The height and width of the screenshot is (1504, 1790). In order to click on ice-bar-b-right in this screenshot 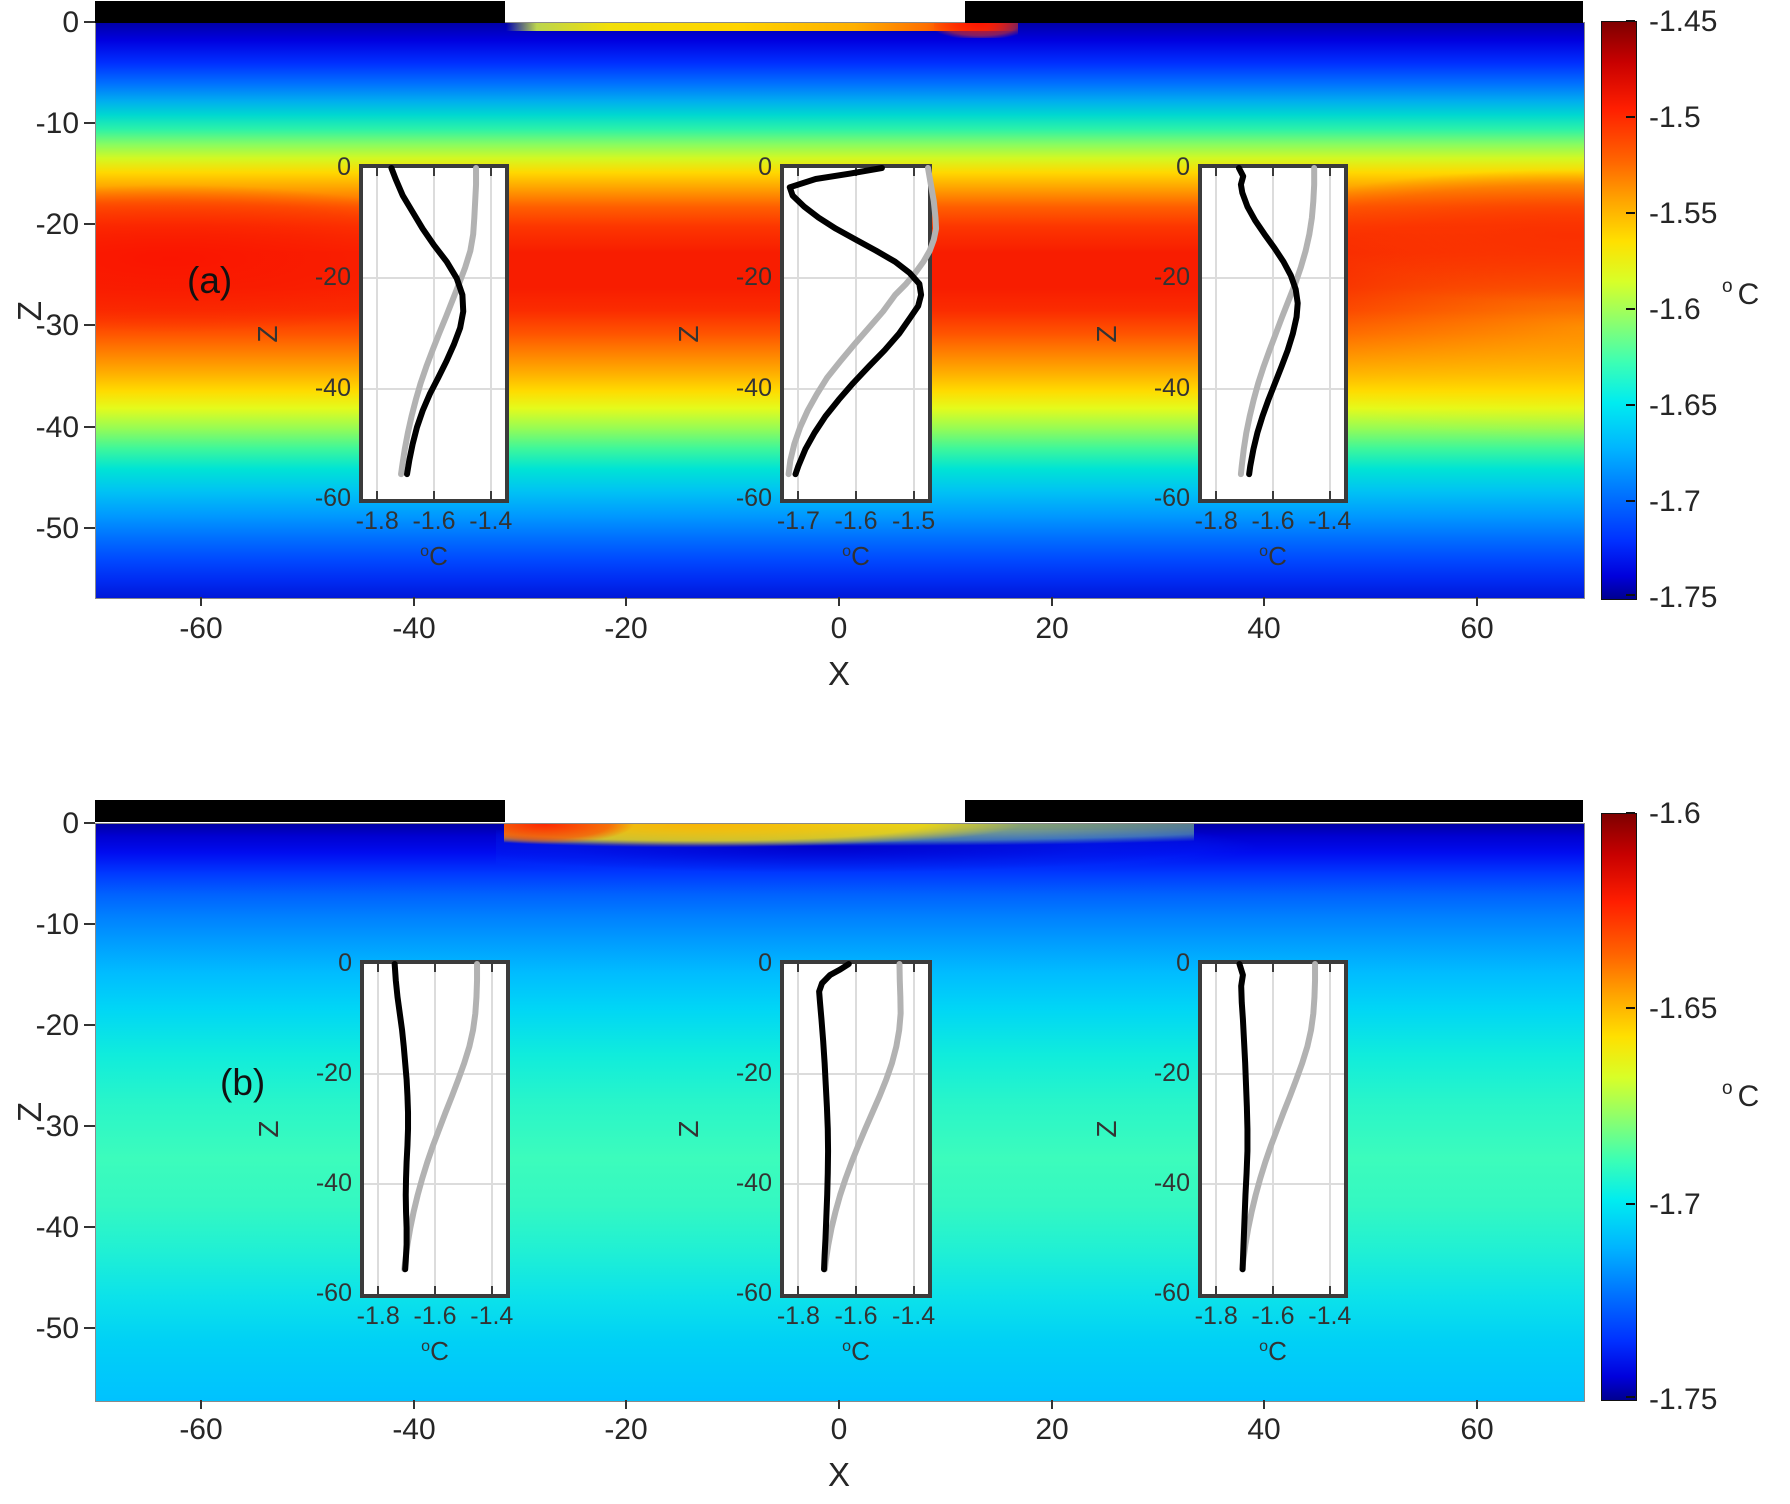, I will do `click(1274, 811)`.